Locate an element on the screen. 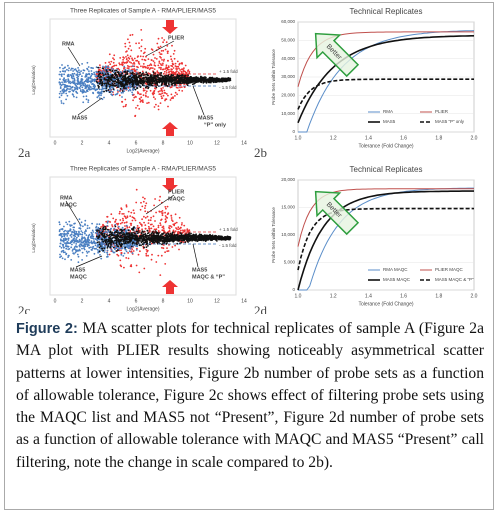  better-arrow: Better is located at coordinates (337, 55).